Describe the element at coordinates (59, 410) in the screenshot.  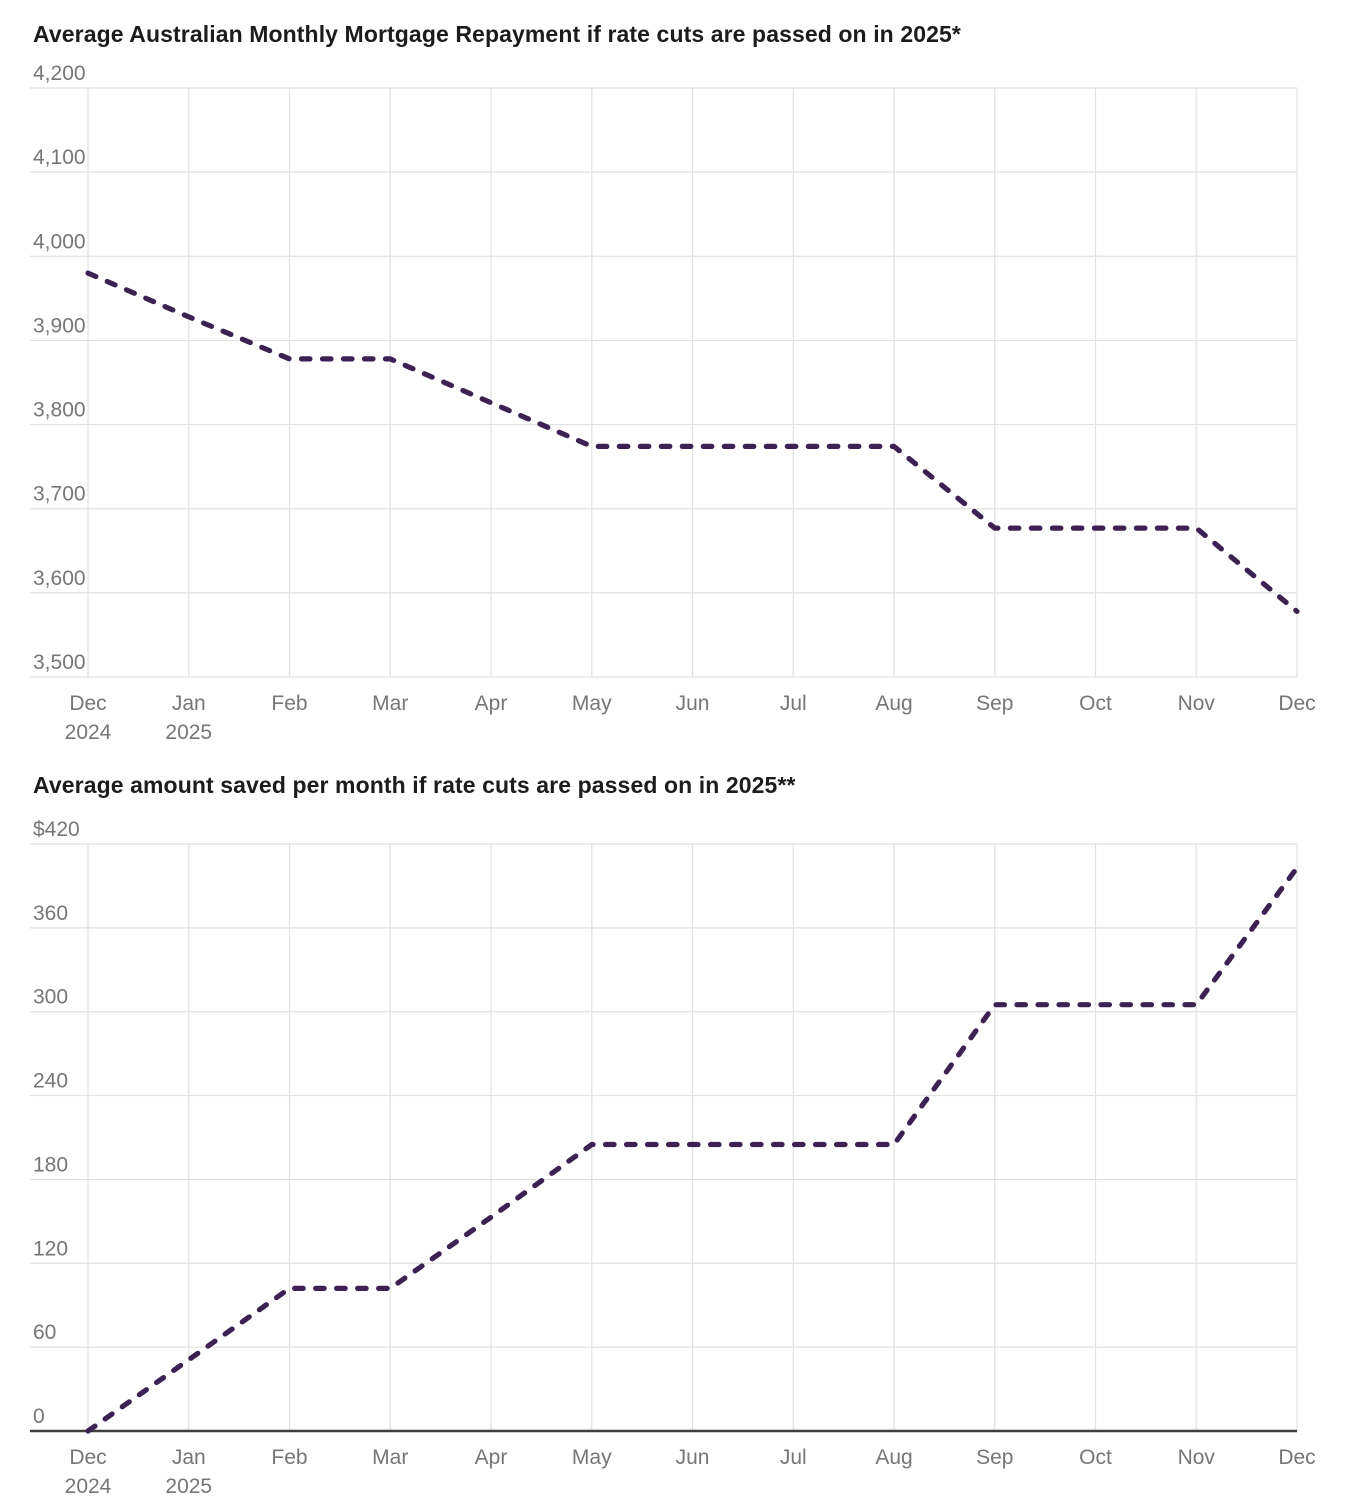
I see `mortgage-repayment-y-tick-label: 3,800` at that location.